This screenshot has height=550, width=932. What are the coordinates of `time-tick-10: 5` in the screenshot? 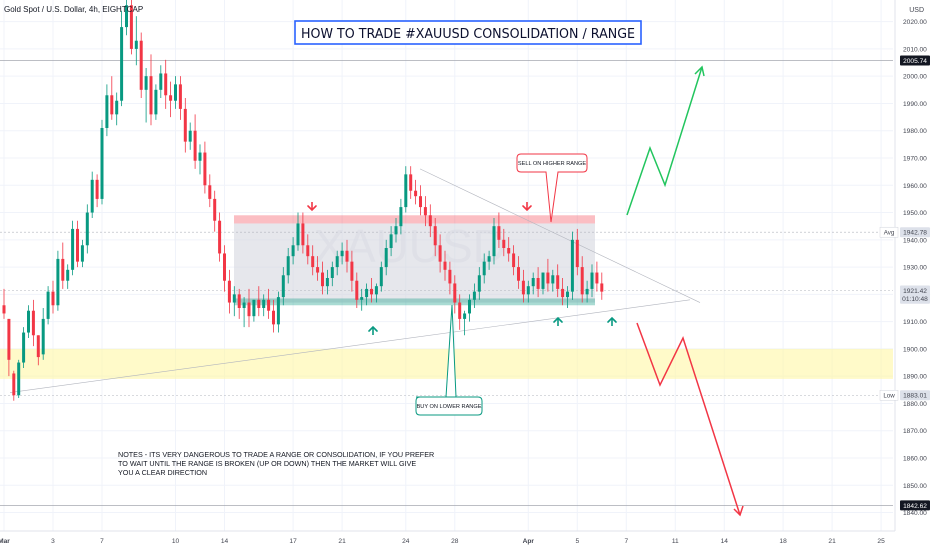 It's located at (577, 541).